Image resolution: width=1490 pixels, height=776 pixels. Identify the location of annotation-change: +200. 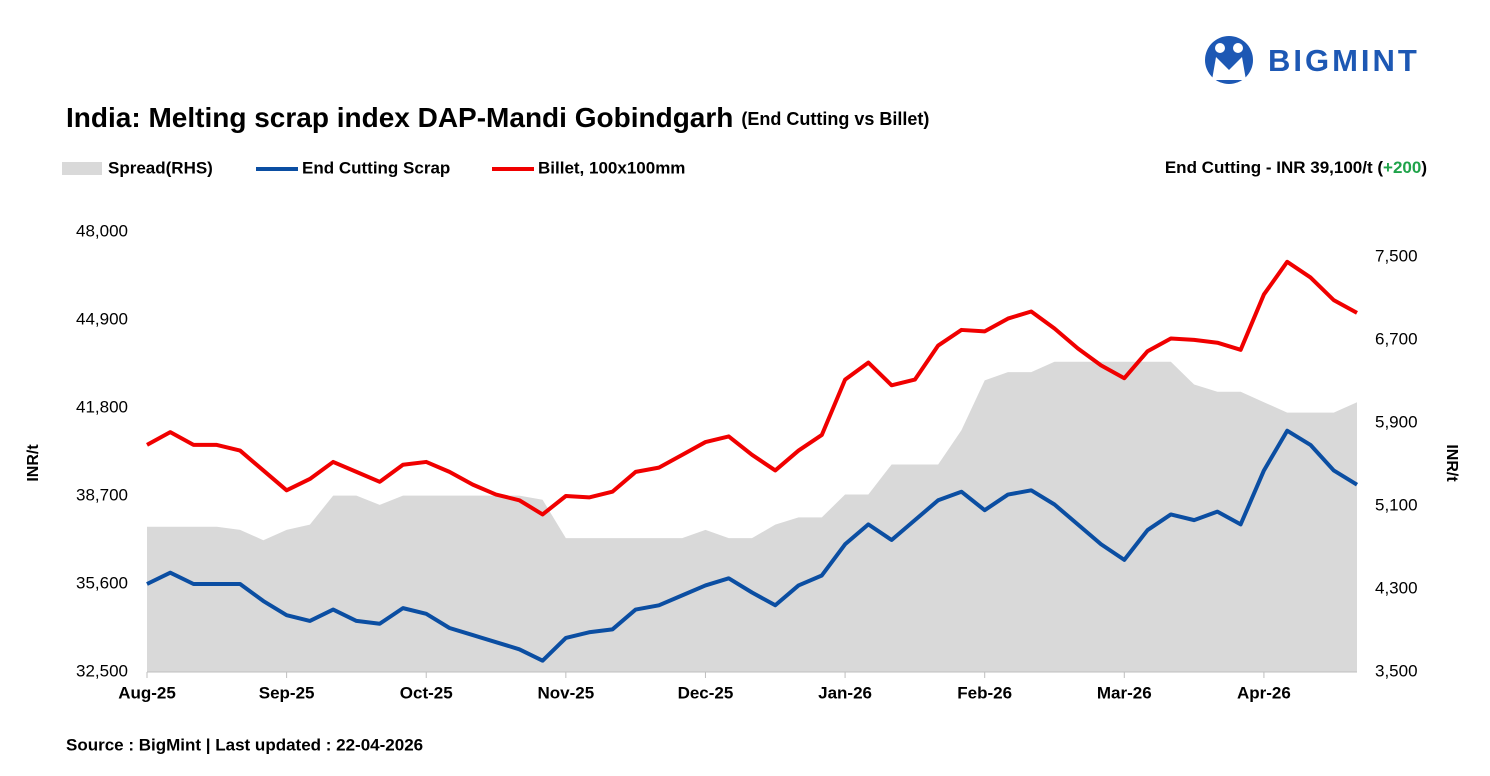
(1402, 167).